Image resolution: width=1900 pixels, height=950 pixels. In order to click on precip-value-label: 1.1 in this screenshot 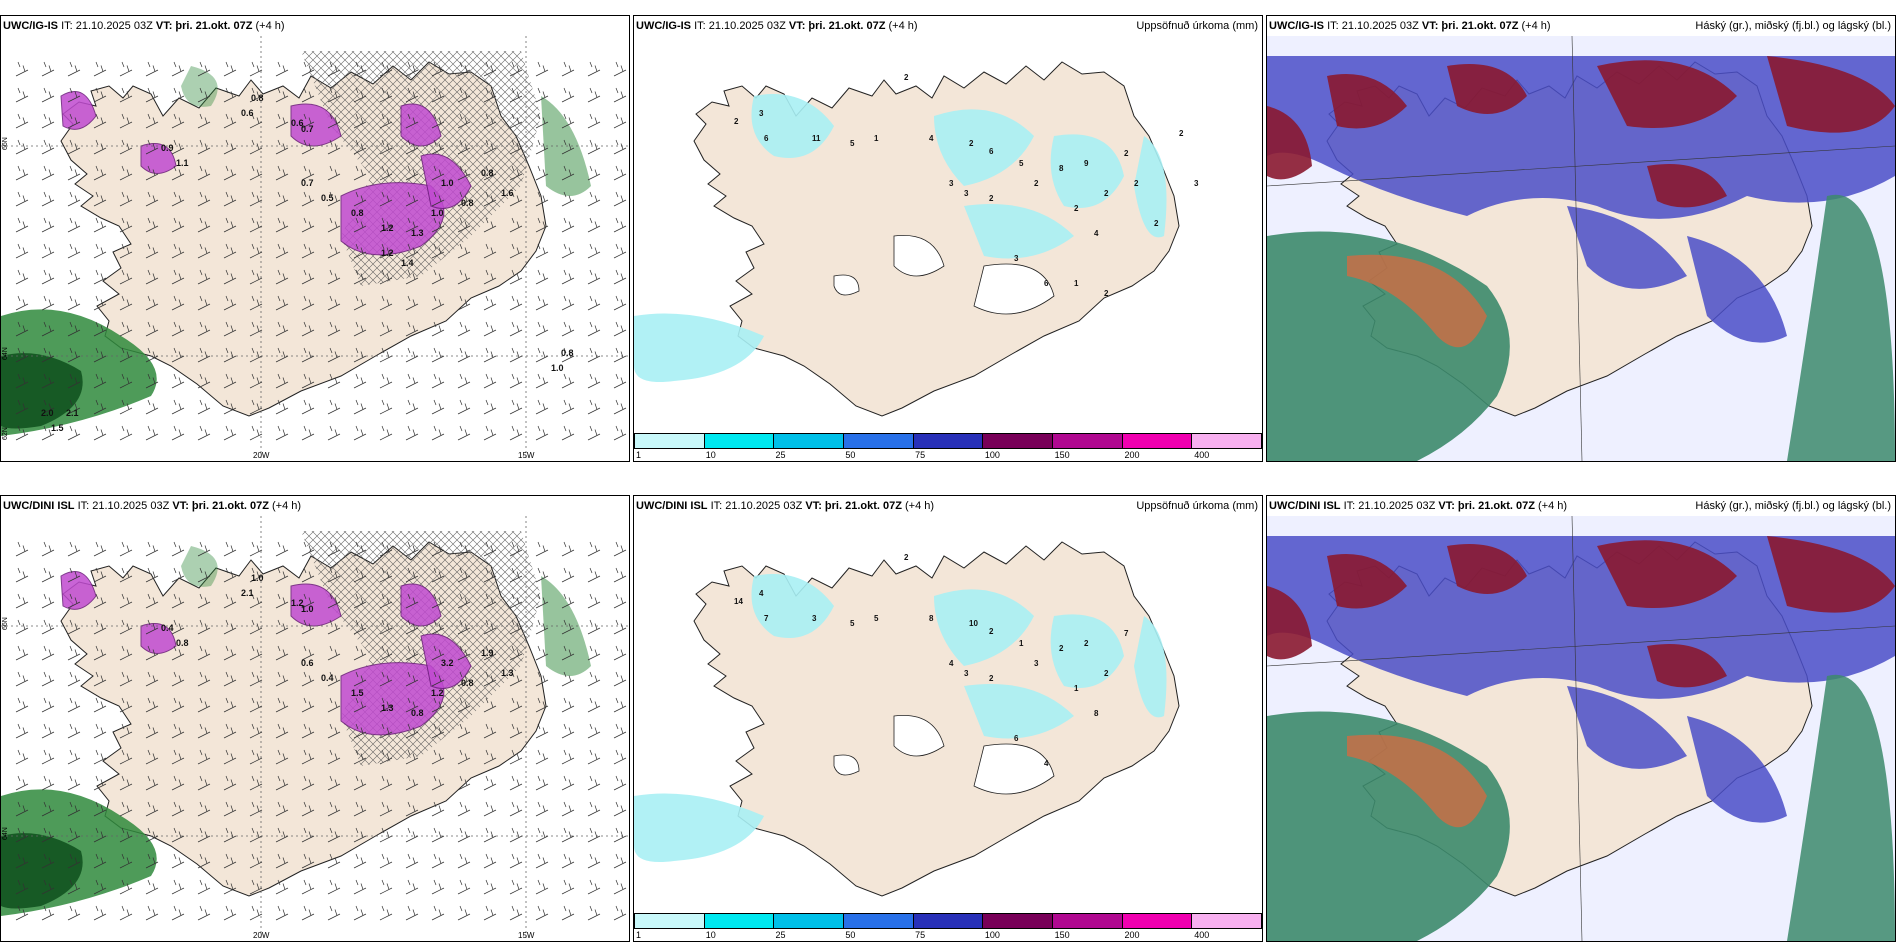, I will do `click(182, 163)`.